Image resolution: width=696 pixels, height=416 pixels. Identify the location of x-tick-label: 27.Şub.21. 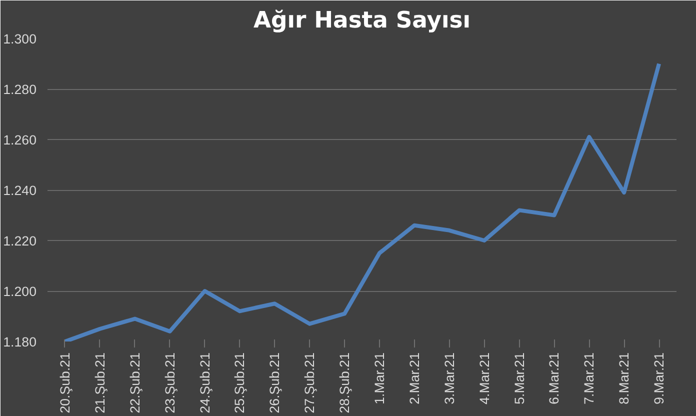
(310, 383).